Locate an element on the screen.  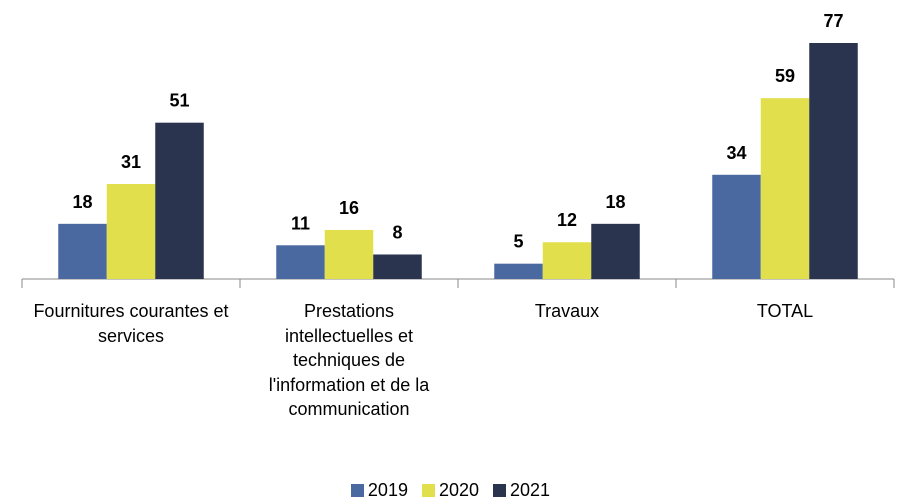
data-label: 16 is located at coordinates (349, 208).